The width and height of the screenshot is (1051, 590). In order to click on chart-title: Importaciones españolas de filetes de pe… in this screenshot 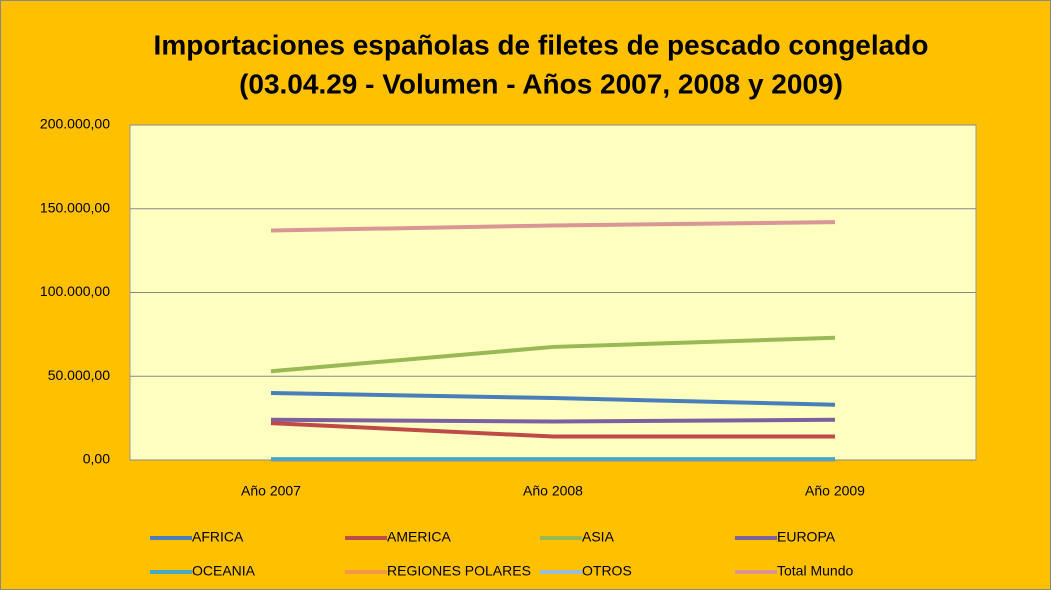, I will do `click(541, 44)`.